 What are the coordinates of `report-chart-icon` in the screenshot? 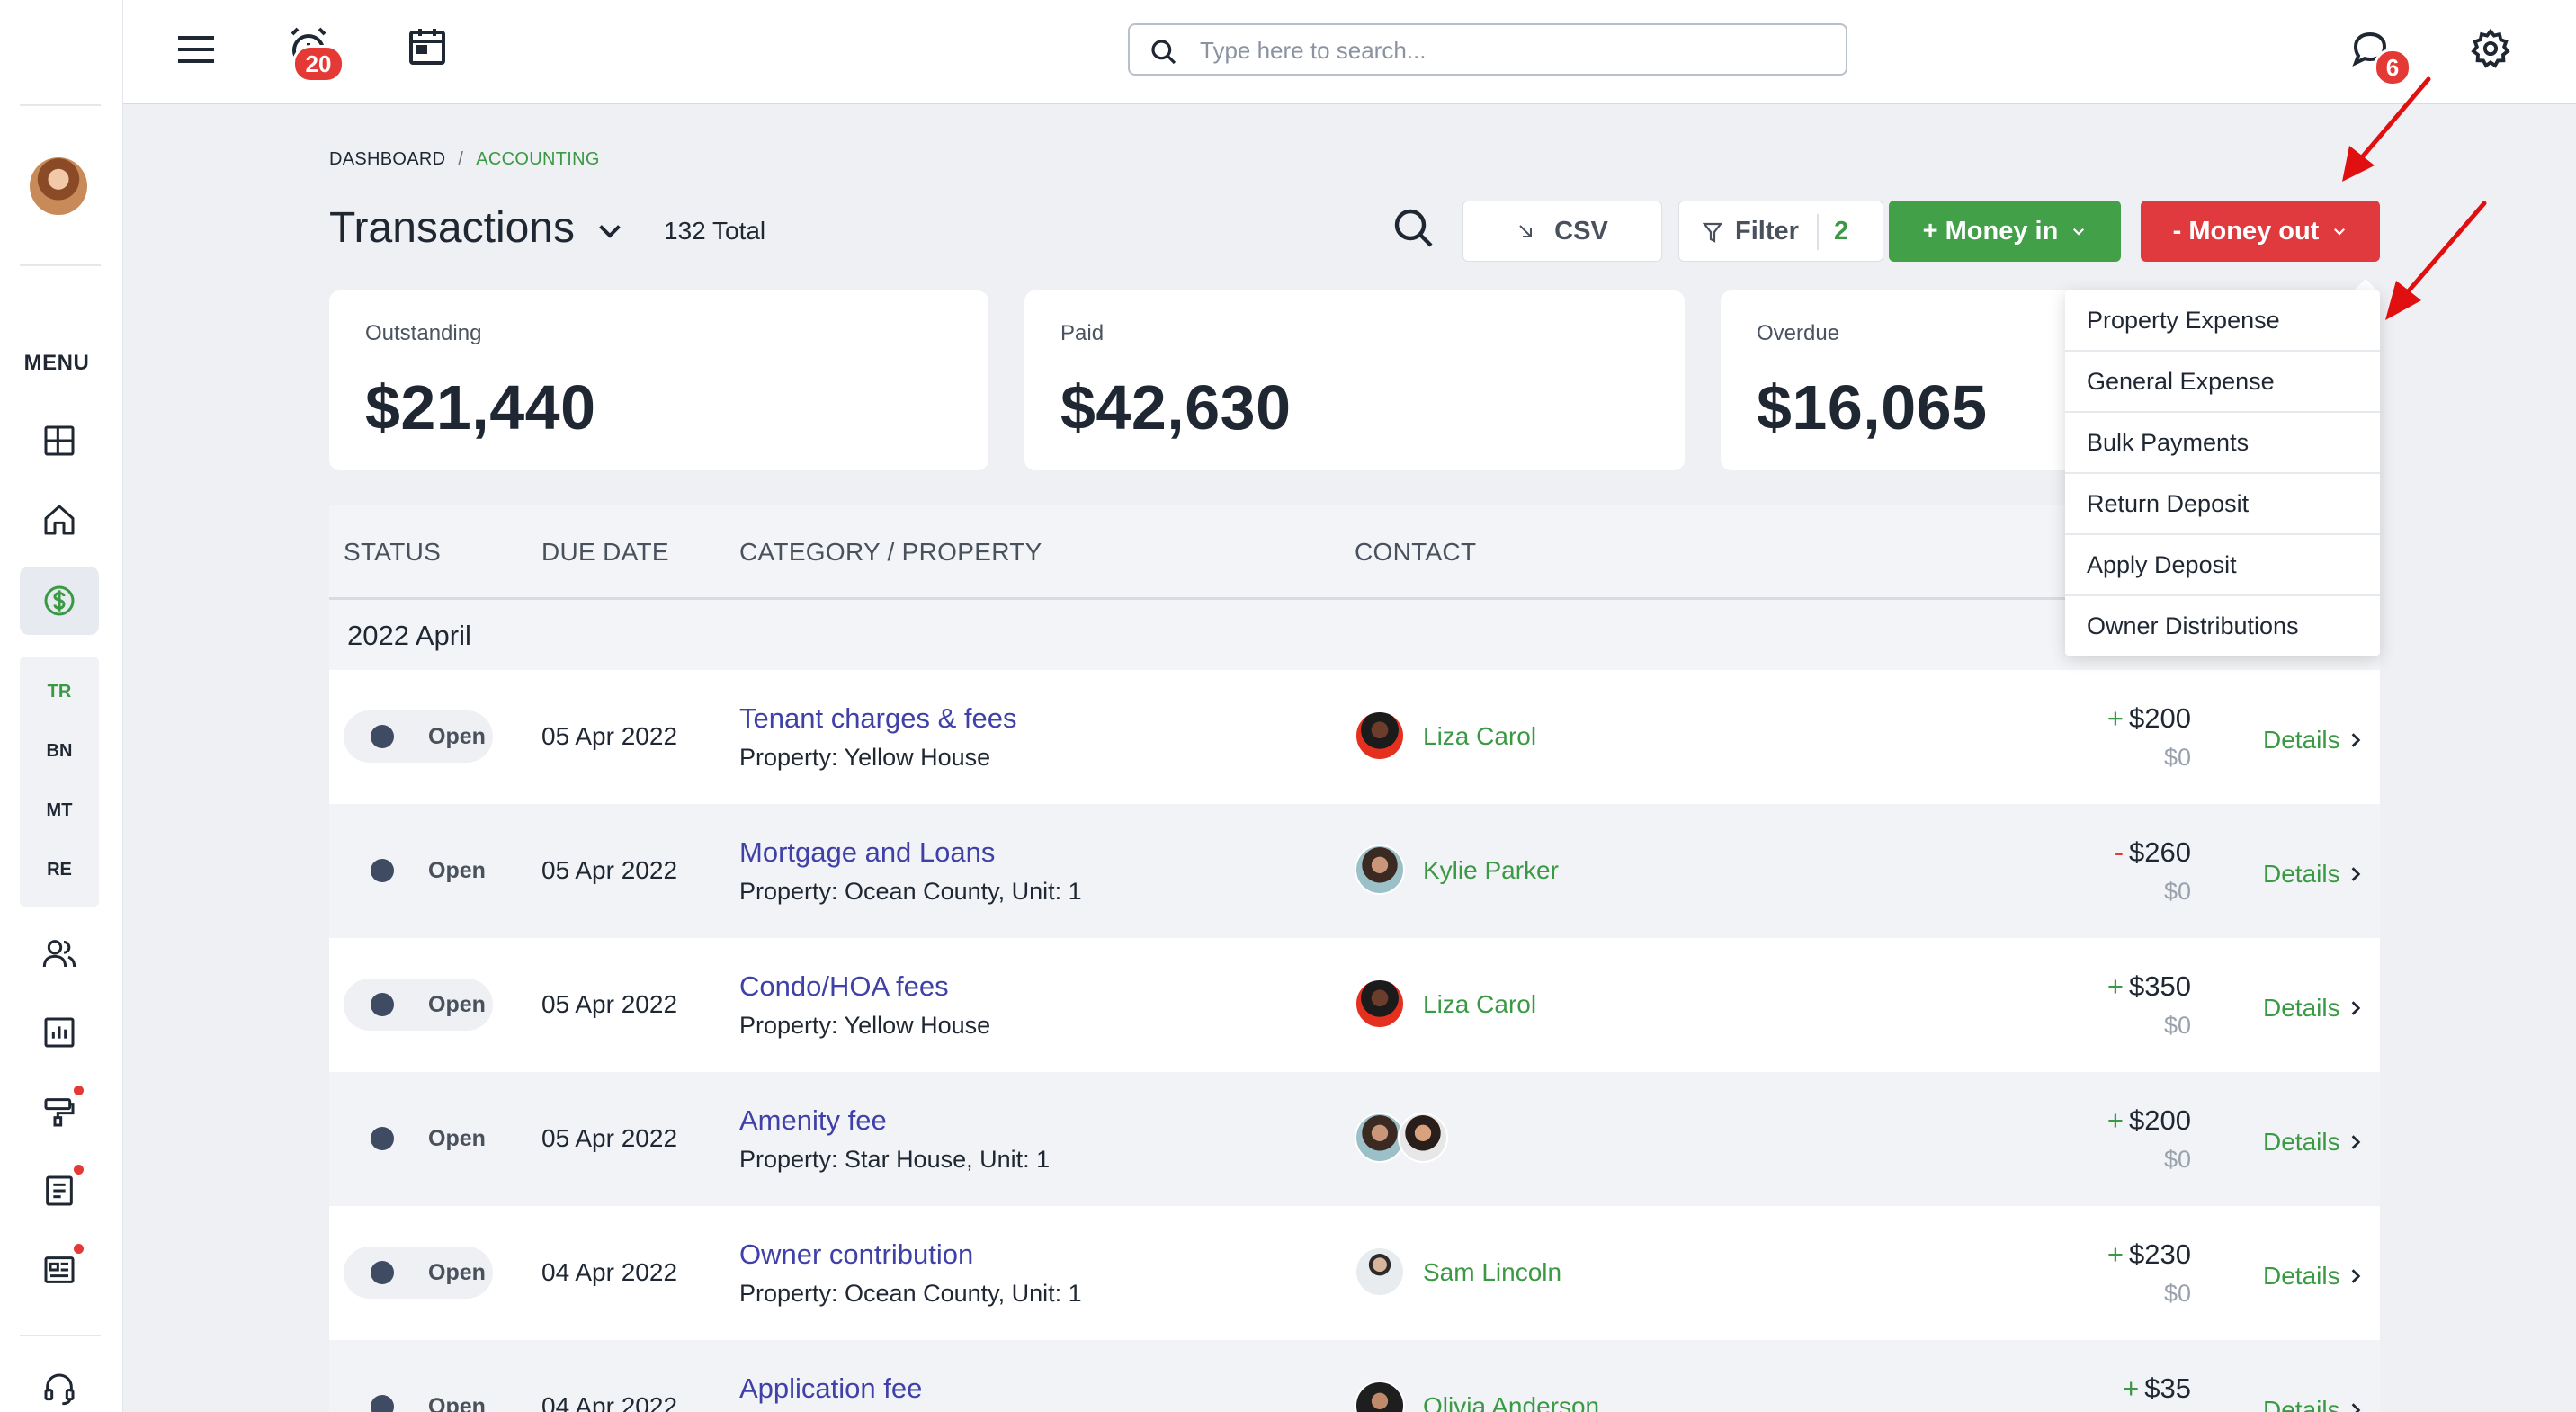 It's located at (60, 1032).